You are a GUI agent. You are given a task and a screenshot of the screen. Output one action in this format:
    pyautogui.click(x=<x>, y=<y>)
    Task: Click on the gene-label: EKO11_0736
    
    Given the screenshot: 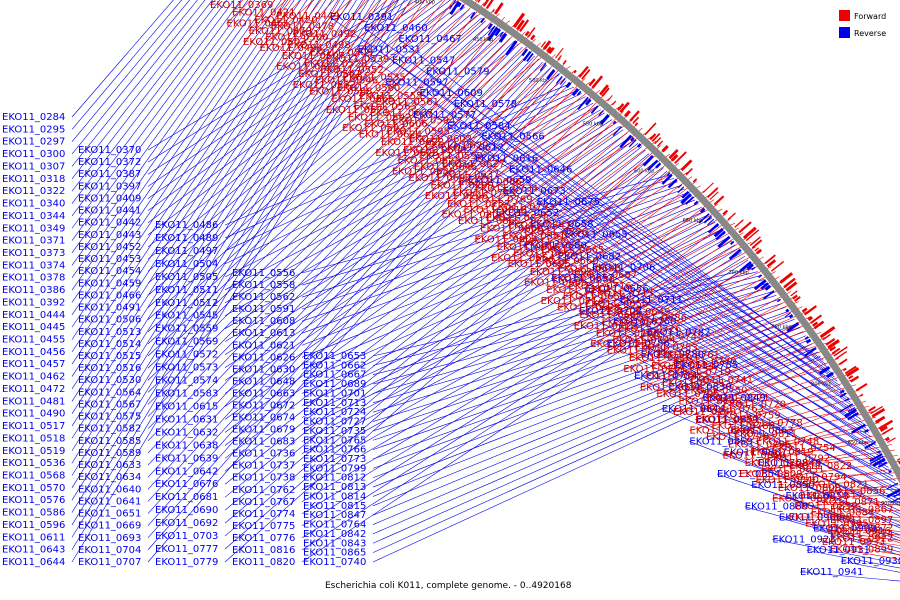 What is the action you would take?
    pyautogui.click(x=263, y=454)
    